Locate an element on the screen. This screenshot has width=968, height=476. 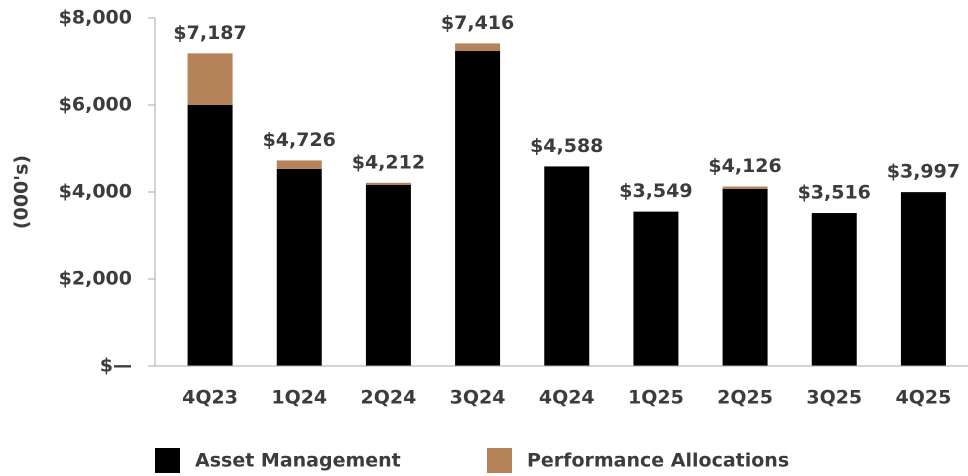
x-tick-label: 2Q25 is located at coordinates (745, 398).